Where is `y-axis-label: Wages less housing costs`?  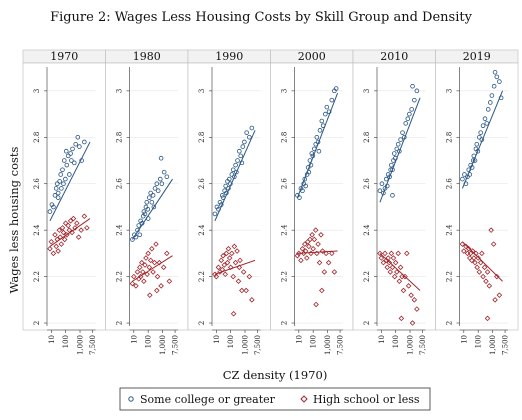 y-axis-label: Wages less housing costs is located at coordinates (14, 219).